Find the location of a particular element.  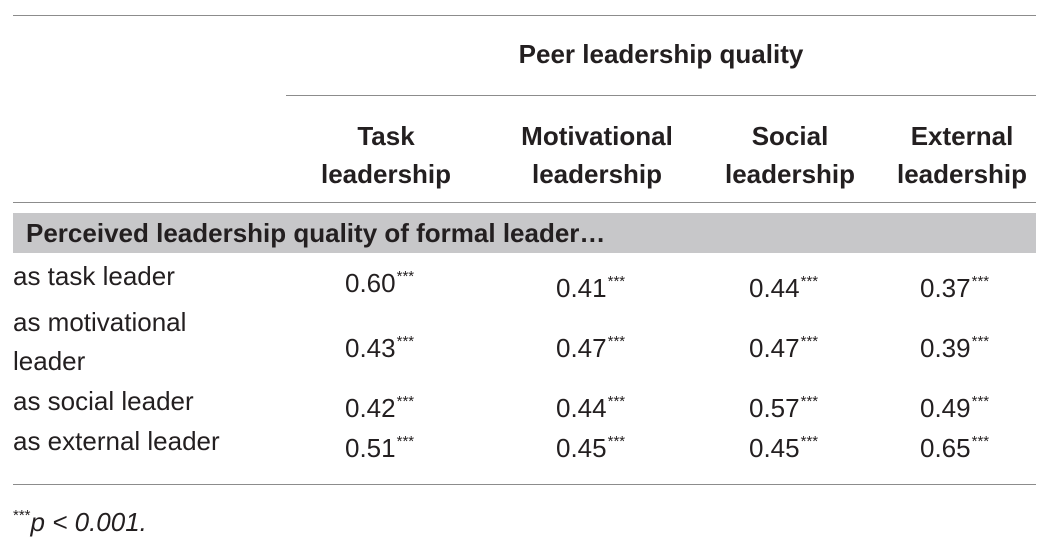

table-cell: 0.49*** is located at coordinates (954, 405).